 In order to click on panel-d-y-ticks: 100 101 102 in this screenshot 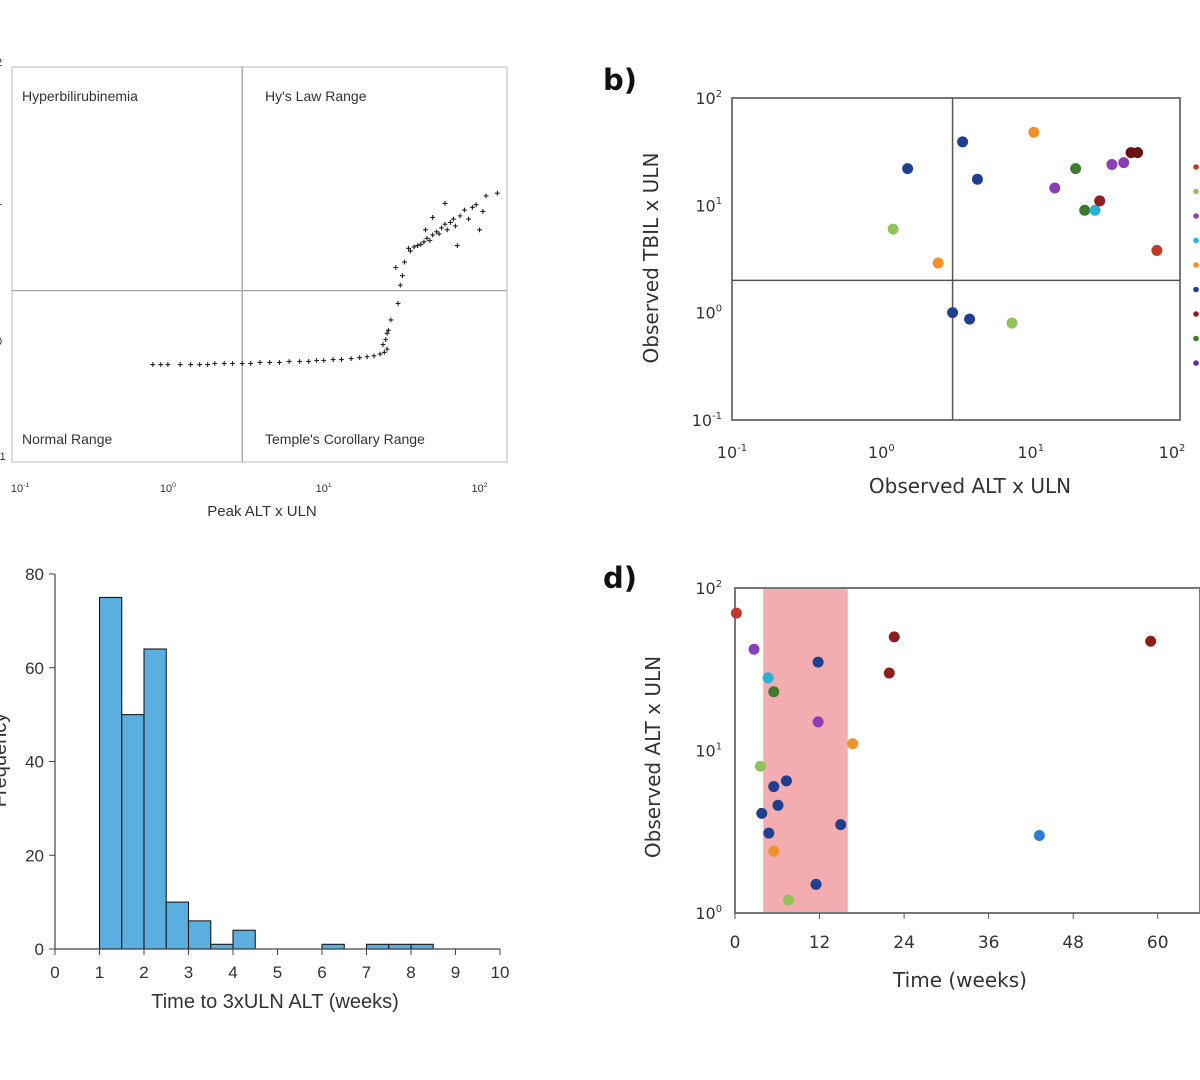, I will do `click(708, 751)`.